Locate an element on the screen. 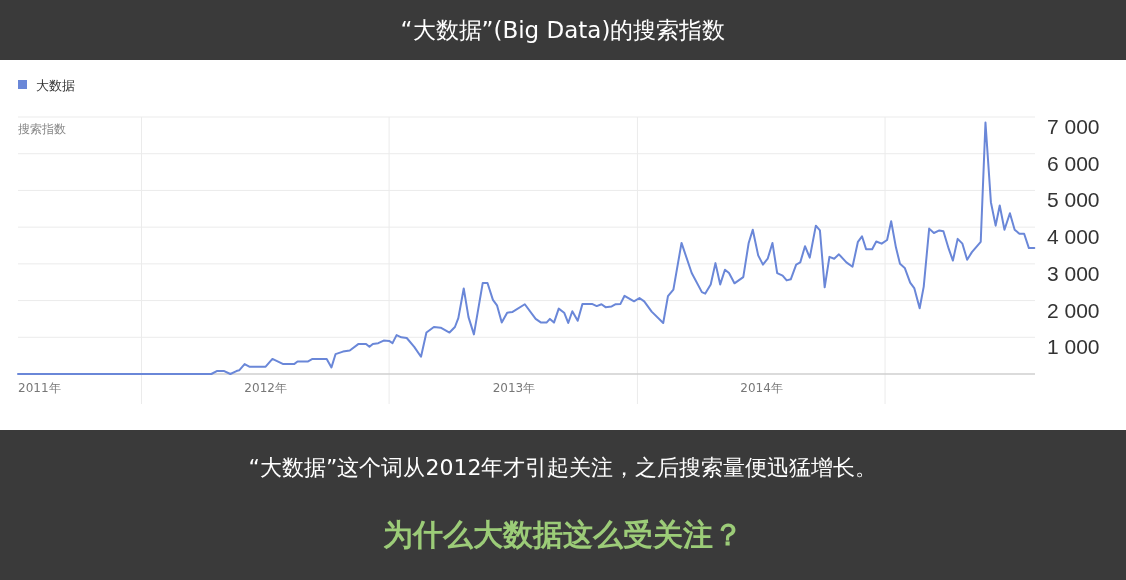  text: 为什么大数据这么受关注？ is located at coordinates (563, 534).